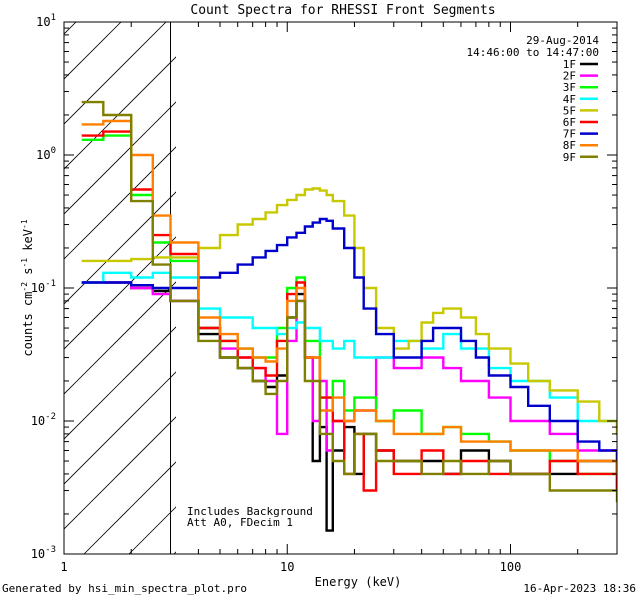  I want to click on legend-time-range: 14:46:00 to 14:47:00, so click(533, 52).